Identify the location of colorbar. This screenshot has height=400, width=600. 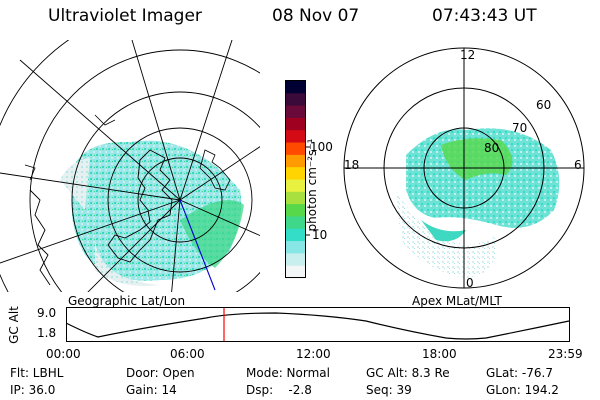
(297, 179).